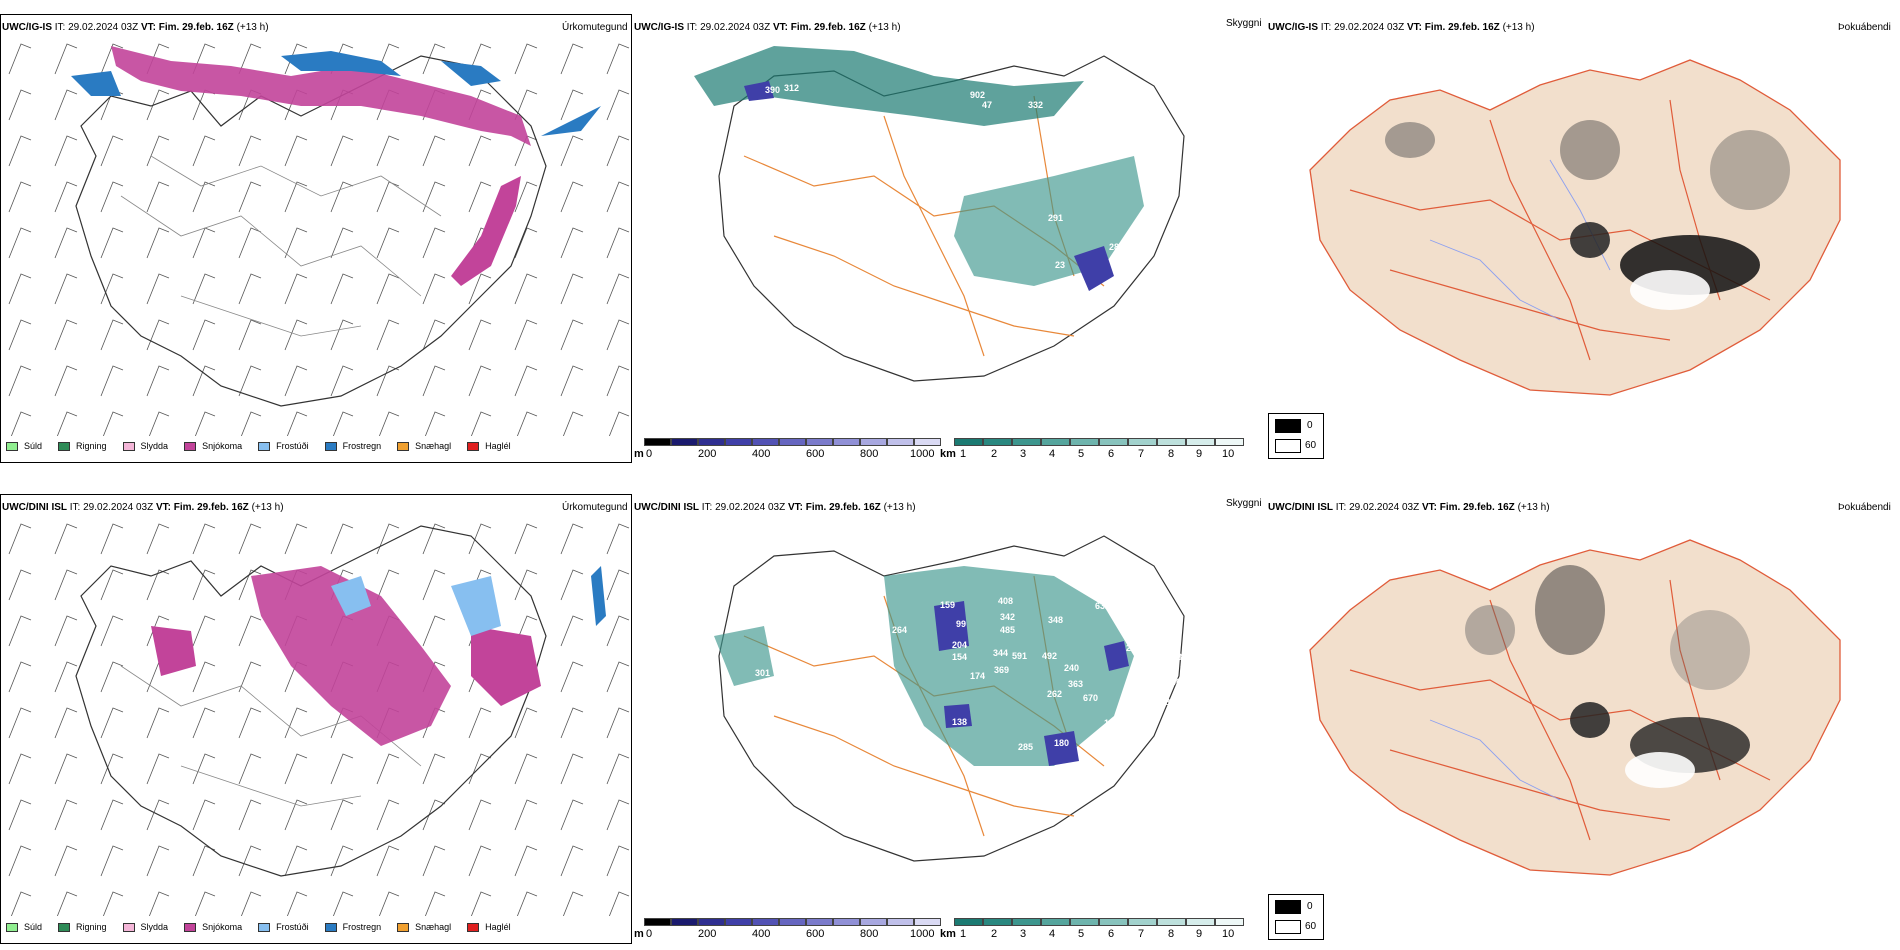  I want to click on ceiling-label: 113, so click(1120, 747).